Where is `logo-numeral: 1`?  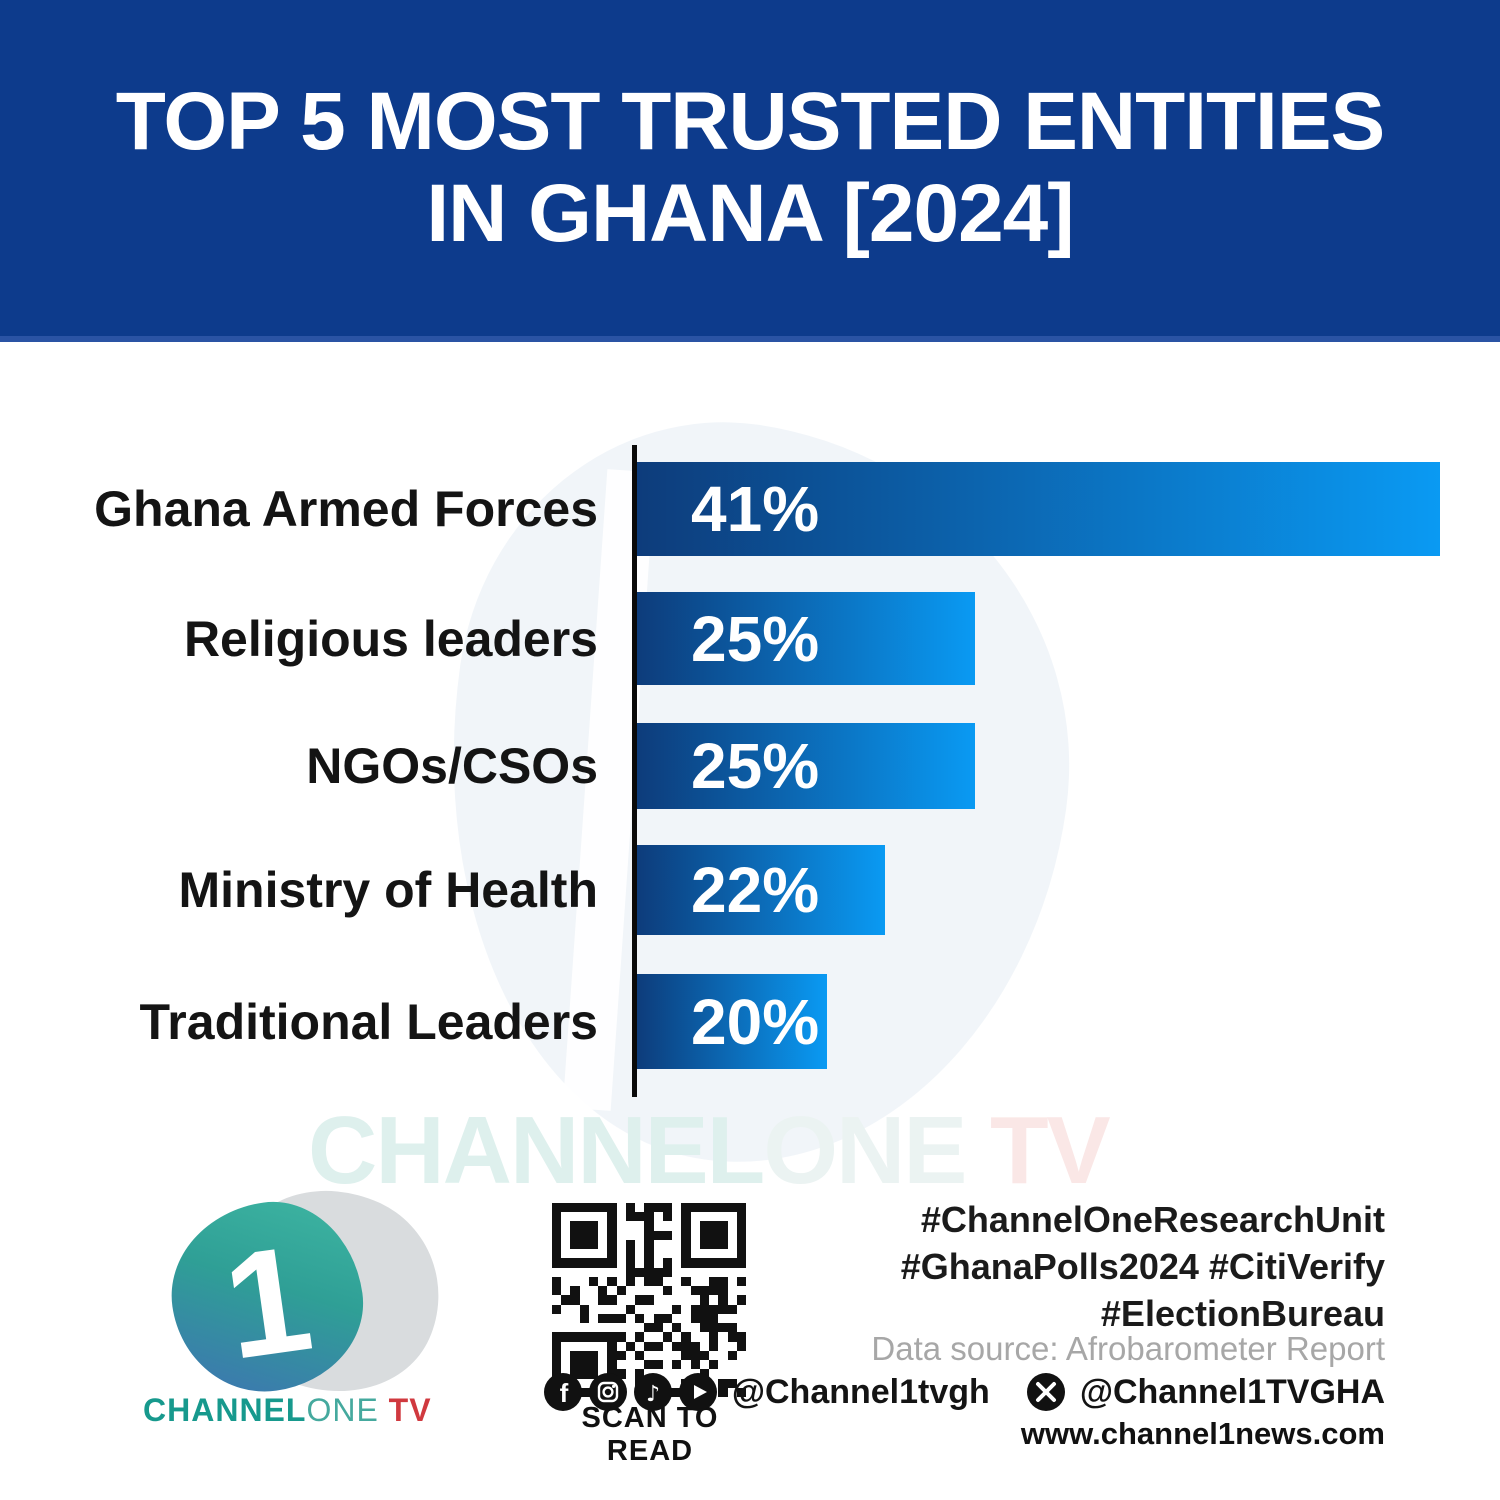
logo-numeral: 1 is located at coordinates (267, 1301).